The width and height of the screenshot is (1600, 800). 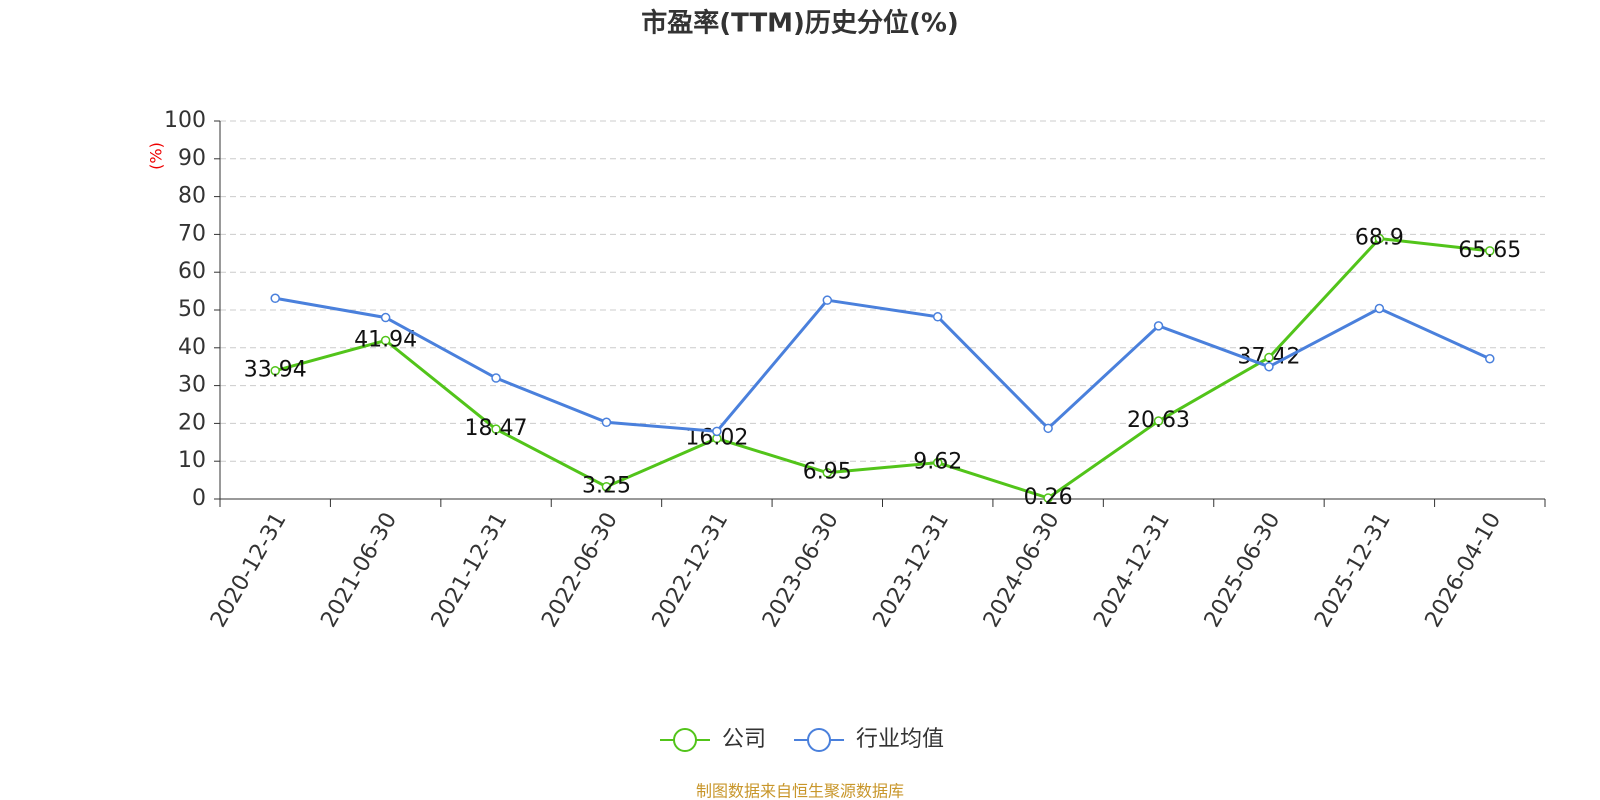 I want to click on x-tick-label: 2021-12-31, so click(x=470, y=570).